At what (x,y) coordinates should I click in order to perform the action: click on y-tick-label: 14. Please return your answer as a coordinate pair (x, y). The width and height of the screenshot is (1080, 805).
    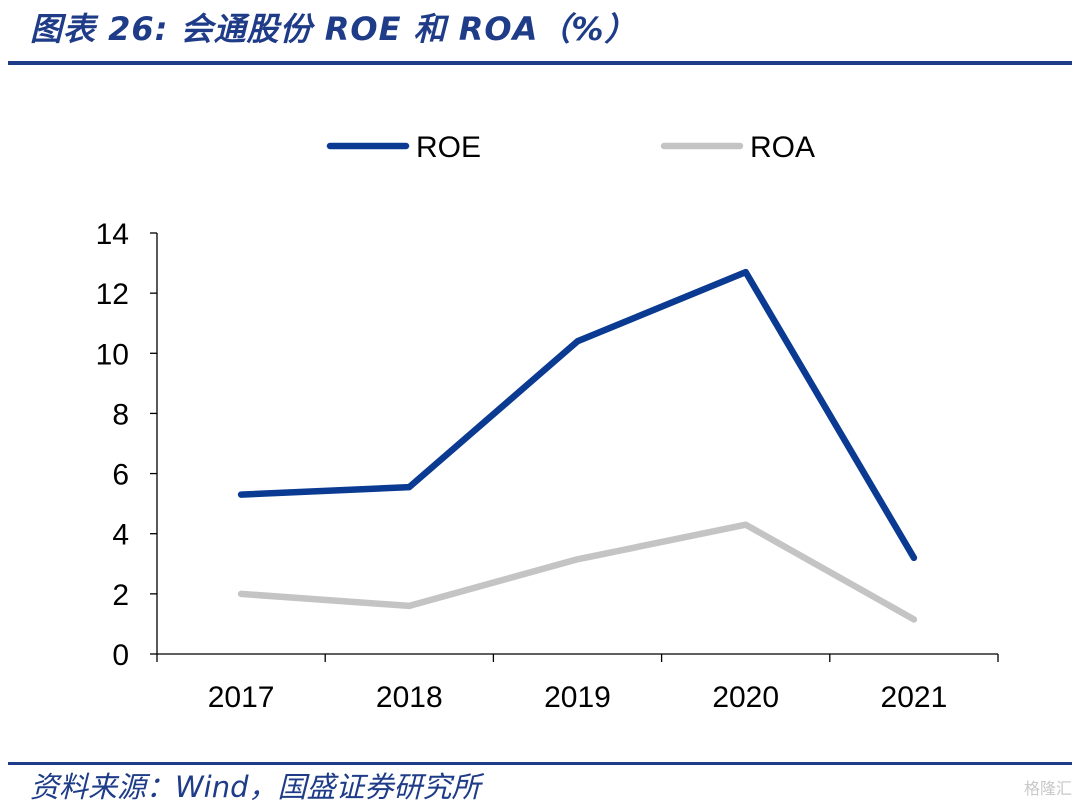
    Looking at the image, I should click on (112, 234).